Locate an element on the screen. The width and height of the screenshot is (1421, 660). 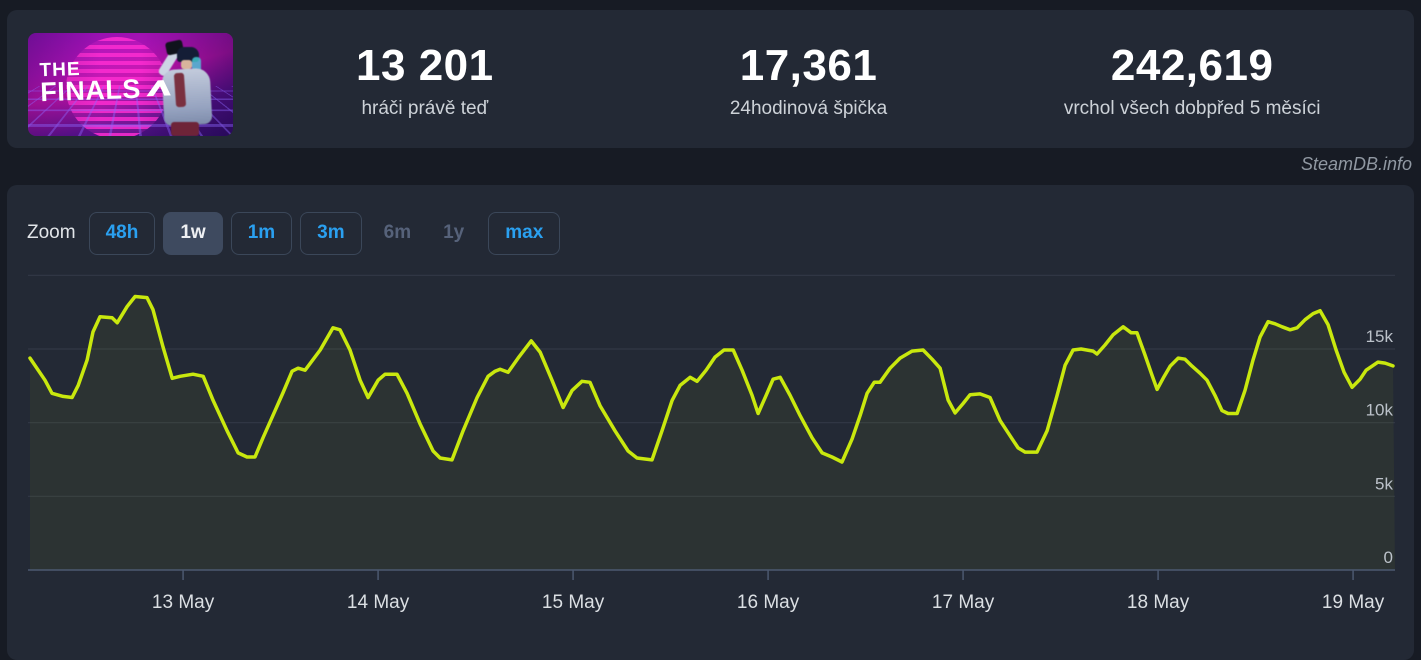
stat-peak-all-time: 242,619 vrchol všech dobpřed 5 měsíci is located at coordinates (1192, 79).